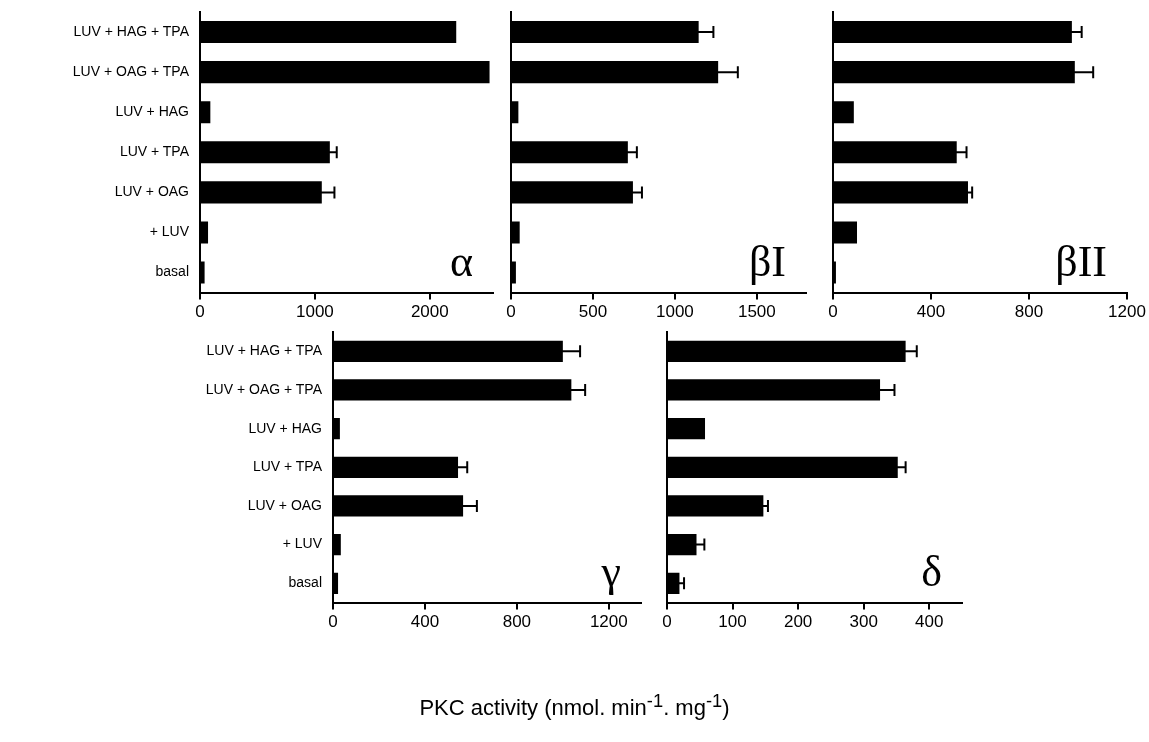  I want to click on x-tick-label: 2000, so click(429, 312).